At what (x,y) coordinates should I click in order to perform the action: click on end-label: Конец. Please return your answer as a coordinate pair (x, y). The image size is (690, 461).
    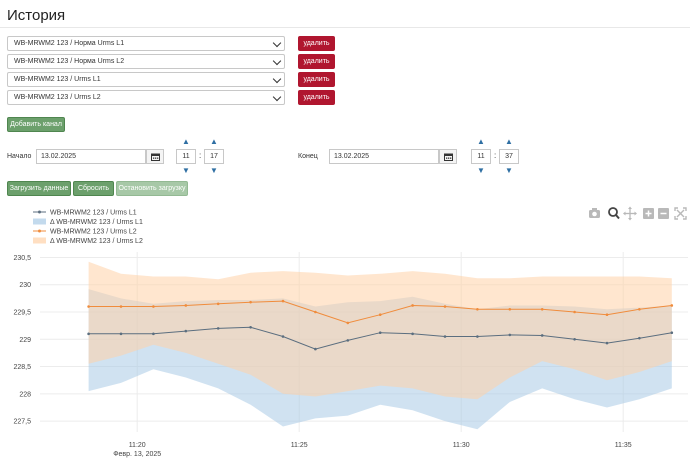
    Looking at the image, I should click on (308, 156).